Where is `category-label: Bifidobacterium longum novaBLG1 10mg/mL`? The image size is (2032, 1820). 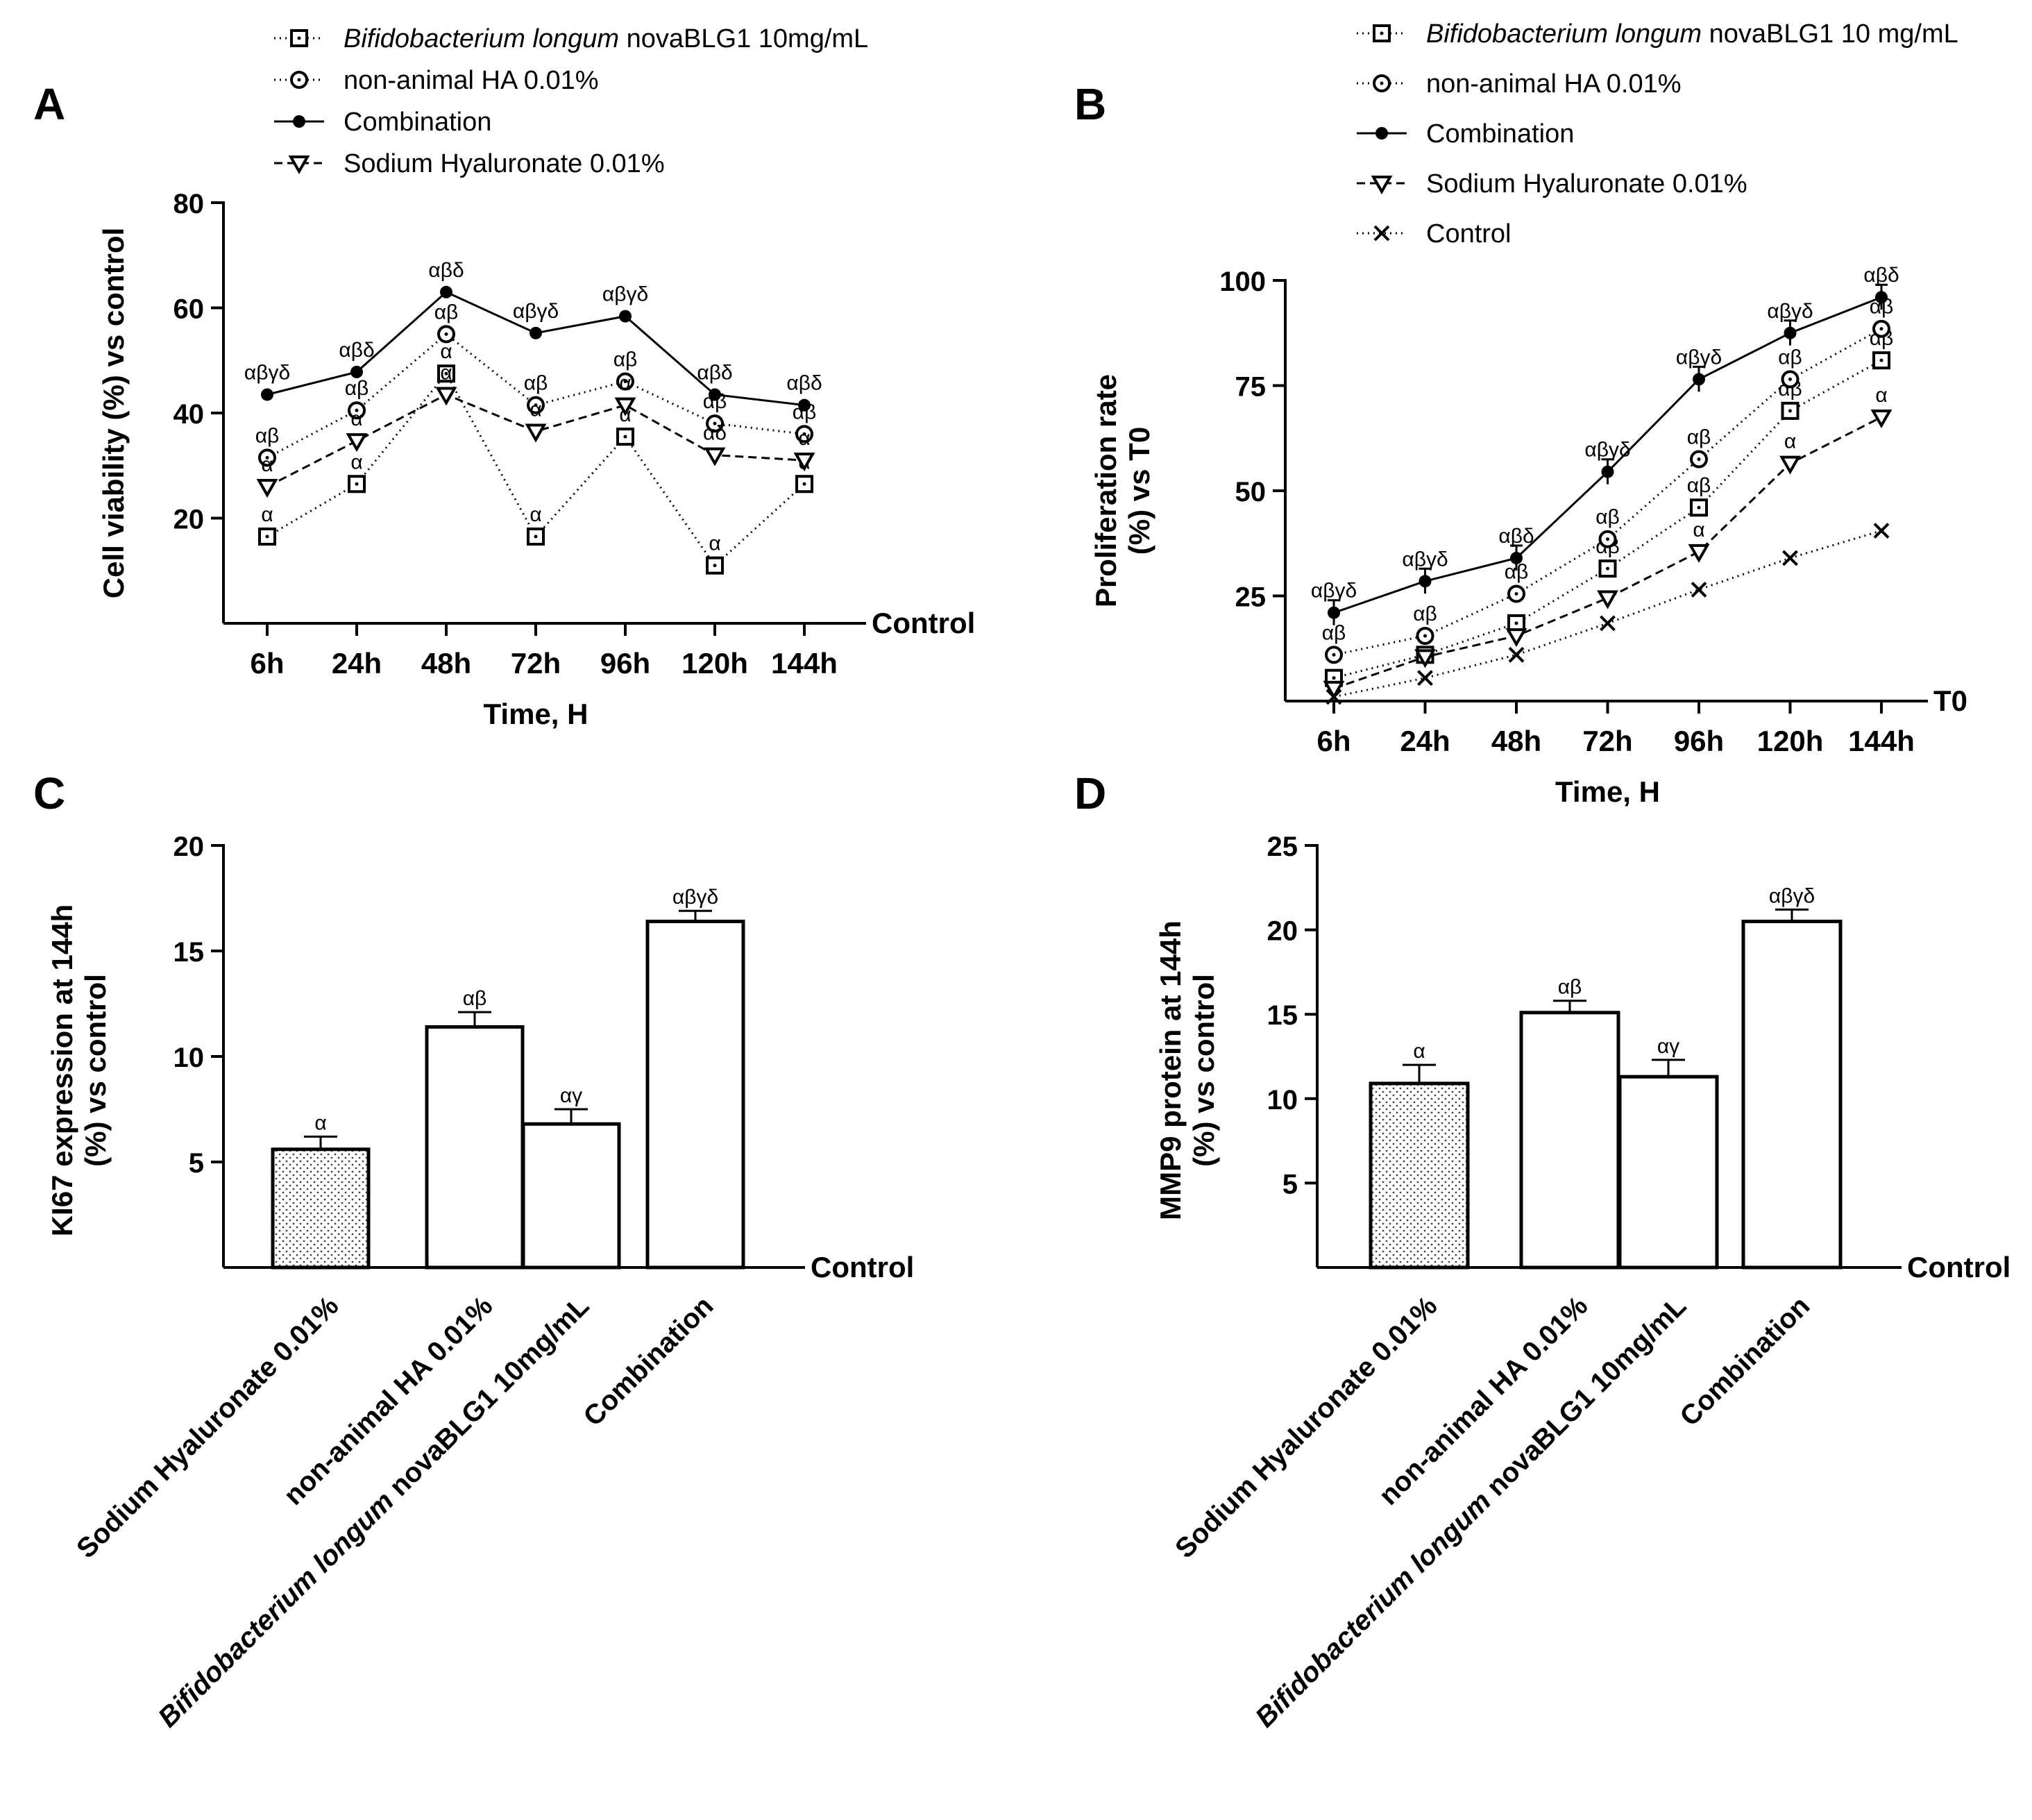
category-label: Bifidobacterium longum novaBLG1 10mg/mL is located at coordinates (374, 1511).